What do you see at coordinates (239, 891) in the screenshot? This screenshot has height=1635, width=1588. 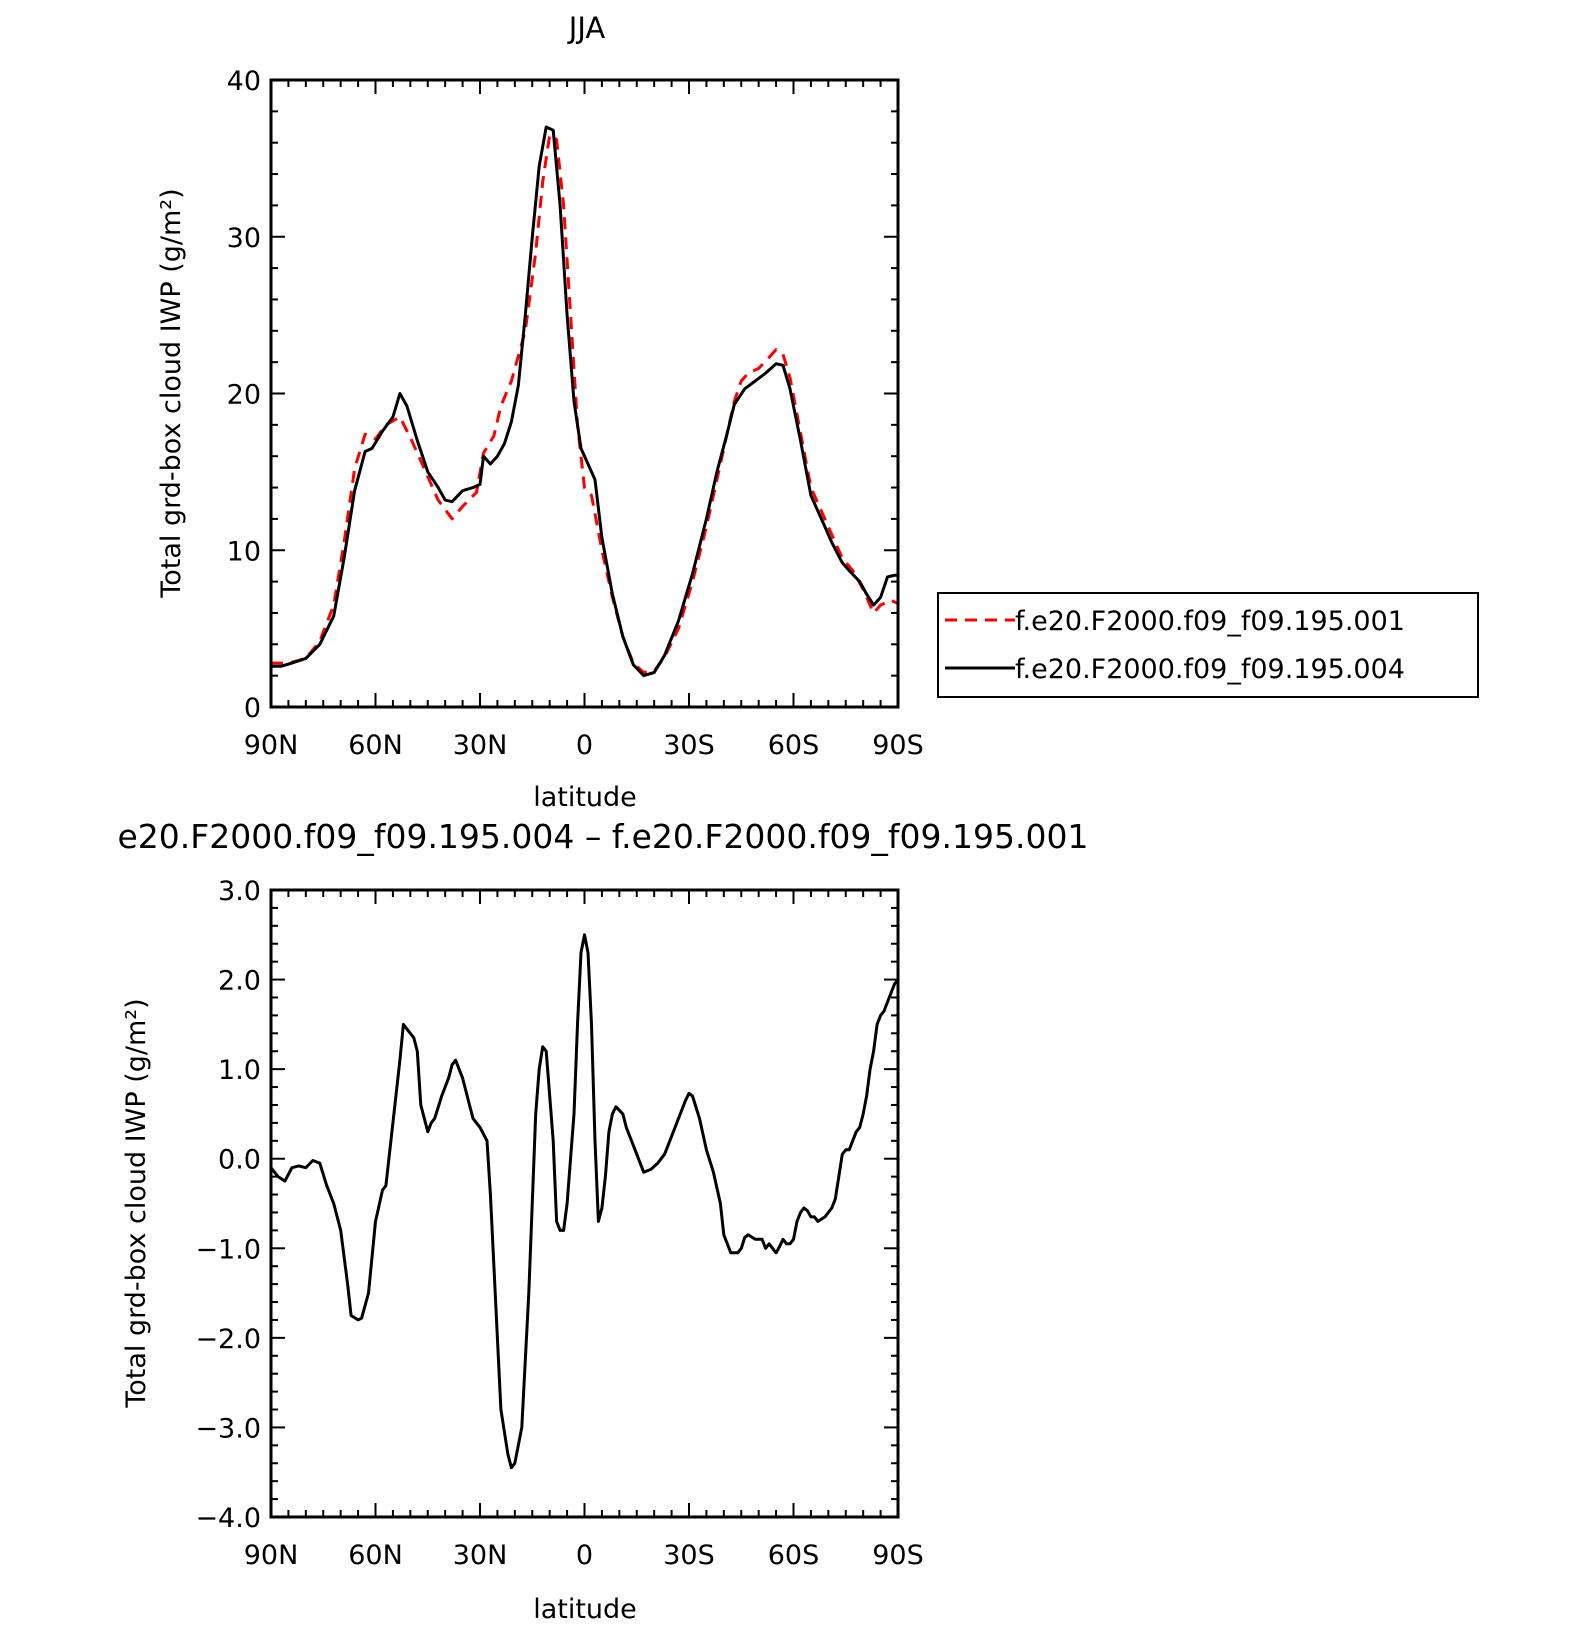 I see `bottom-y-tick-label: 3.0` at bounding box center [239, 891].